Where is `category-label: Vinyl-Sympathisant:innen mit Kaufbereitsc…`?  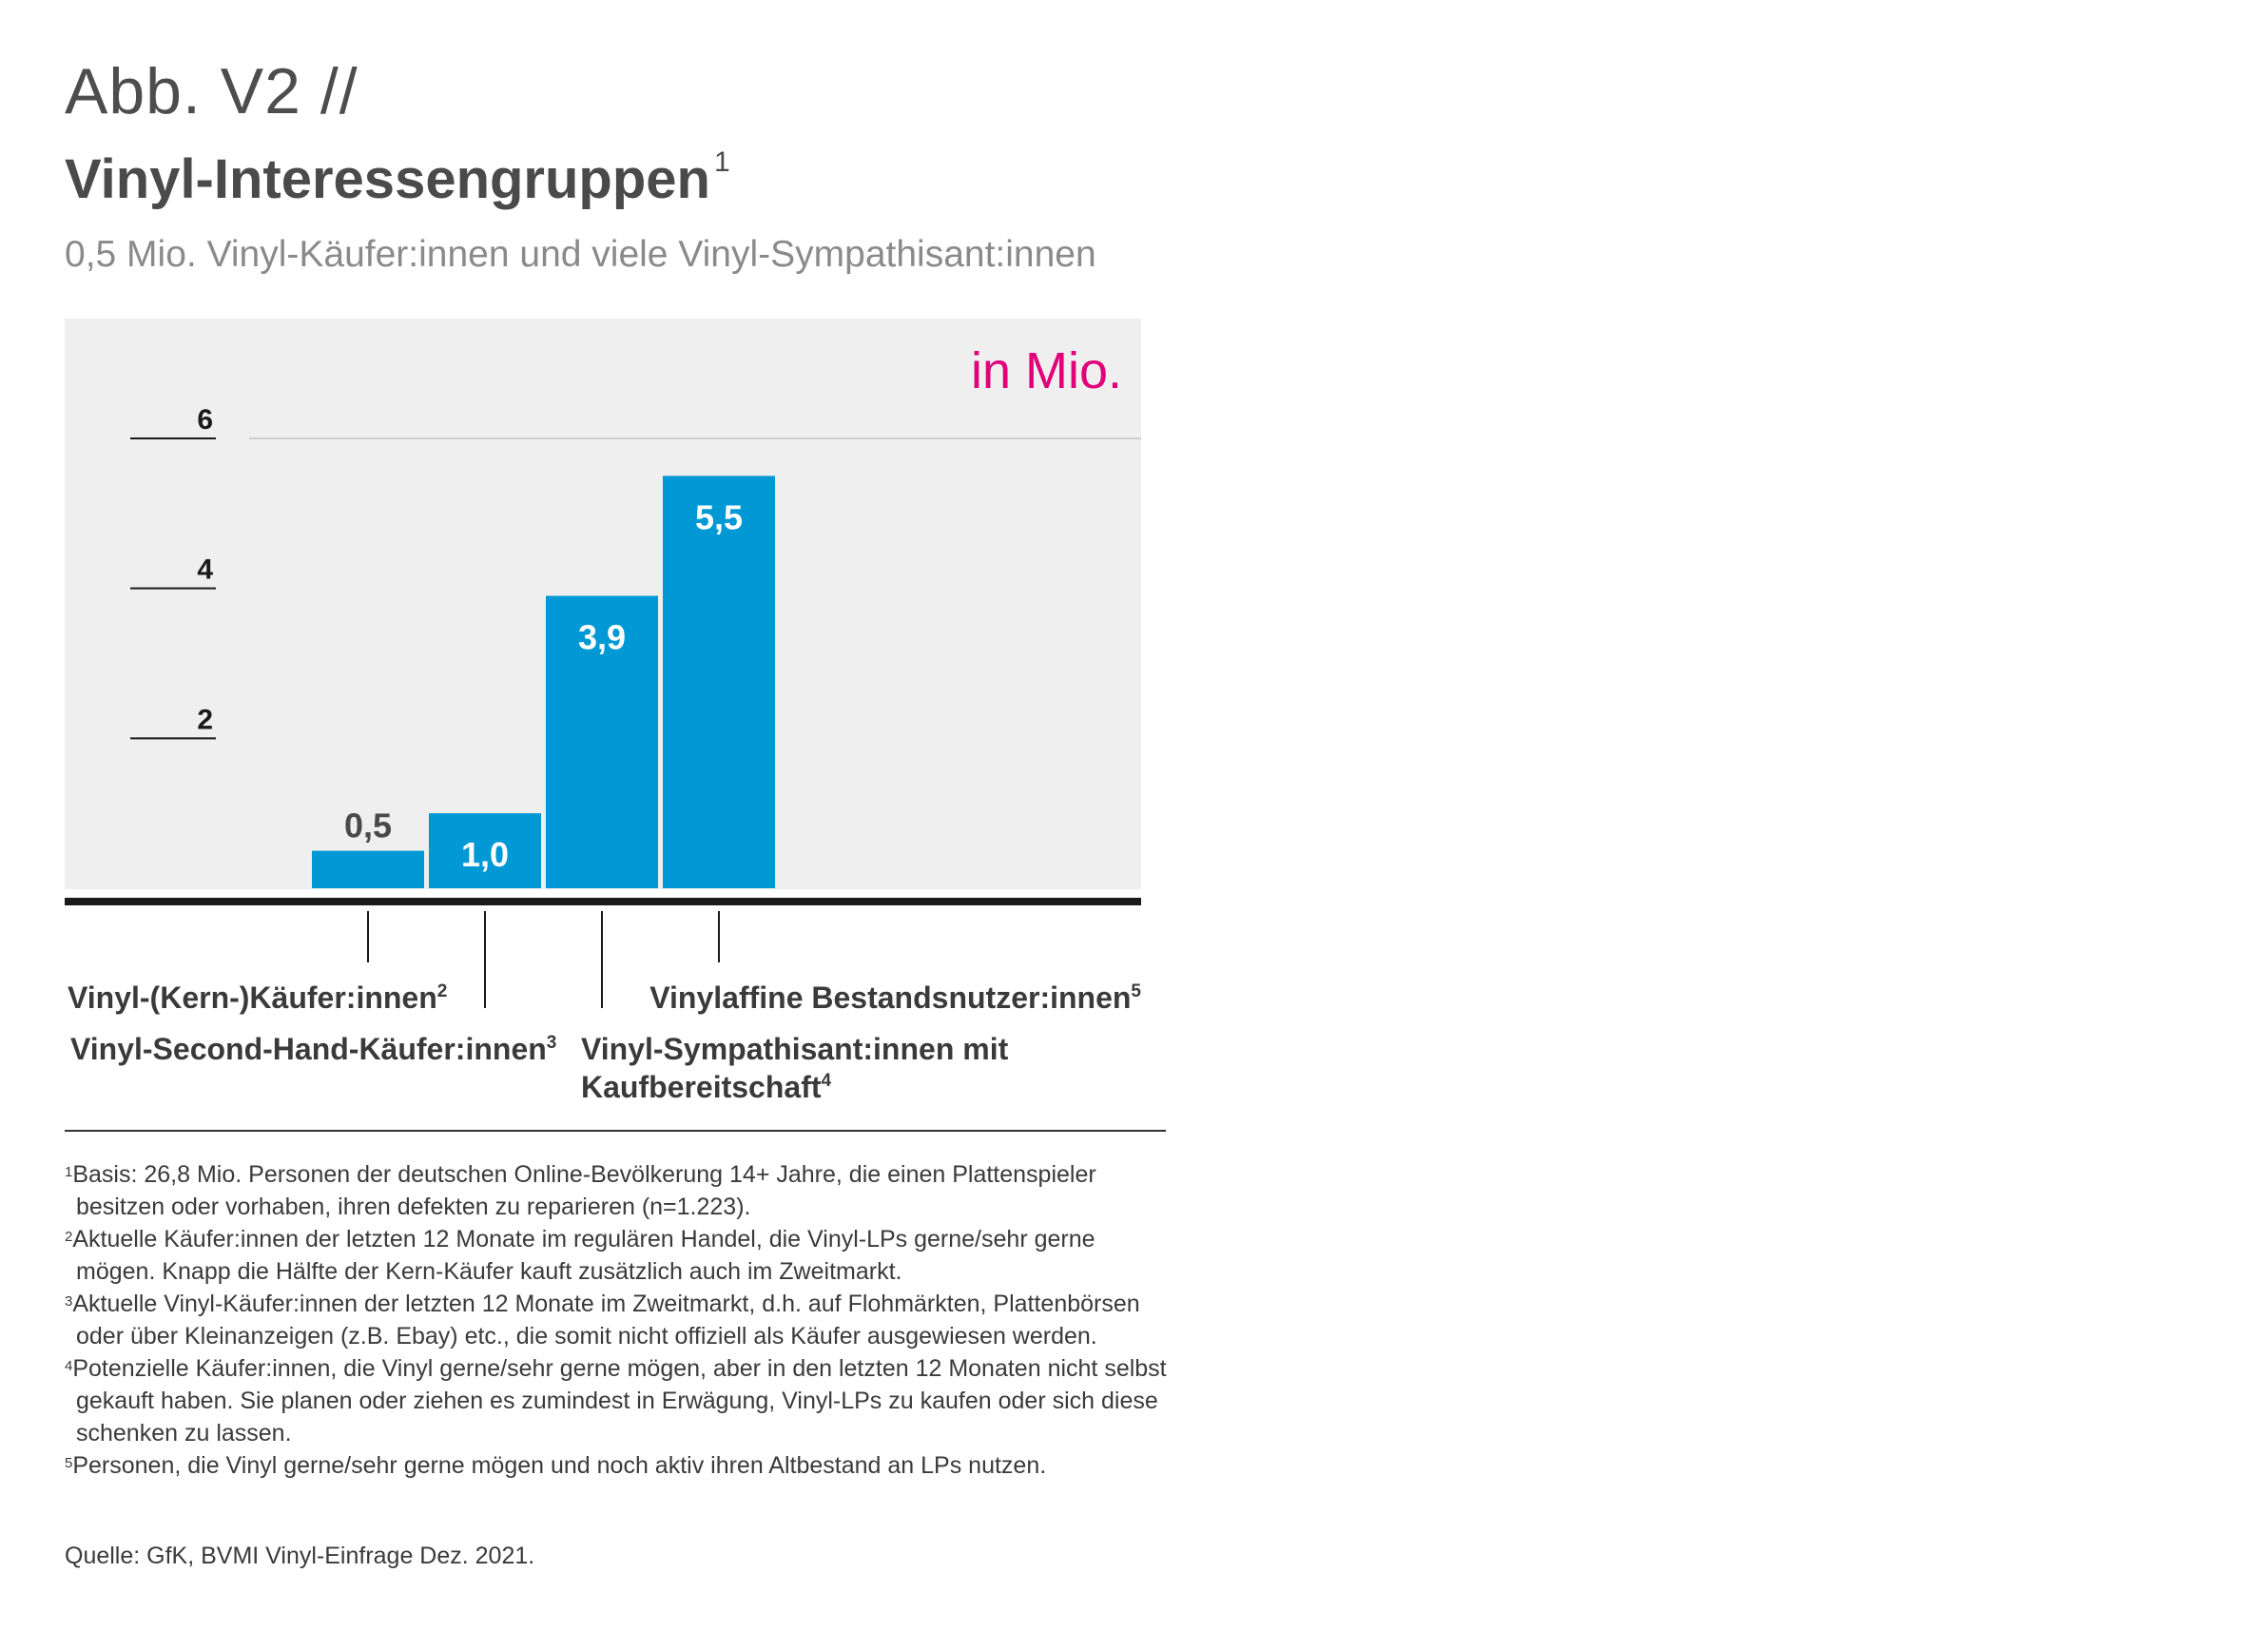 category-label: Vinyl-Sympathisant:innen mit Kaufbereitsc… is located at coordinates (795, 1068).